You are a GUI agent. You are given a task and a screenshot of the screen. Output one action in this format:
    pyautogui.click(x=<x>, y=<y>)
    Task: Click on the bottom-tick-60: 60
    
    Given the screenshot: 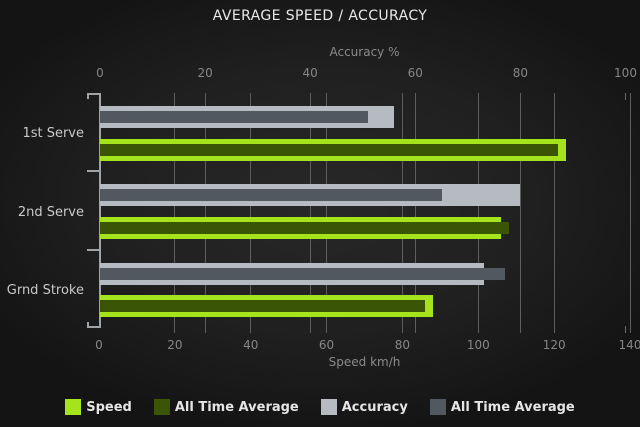 What is the action you would take?
    pyautogui.click(x=326, y=345)
    